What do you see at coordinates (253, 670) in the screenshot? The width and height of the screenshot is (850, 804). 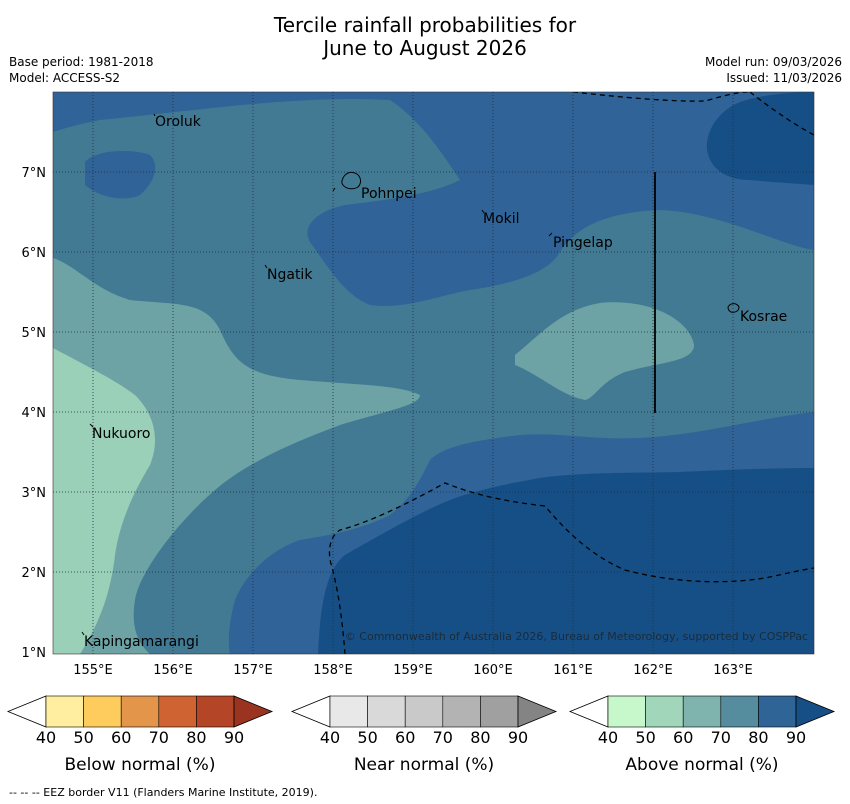 I see `lon-label: 157°E` at bounding box center [253, 670].